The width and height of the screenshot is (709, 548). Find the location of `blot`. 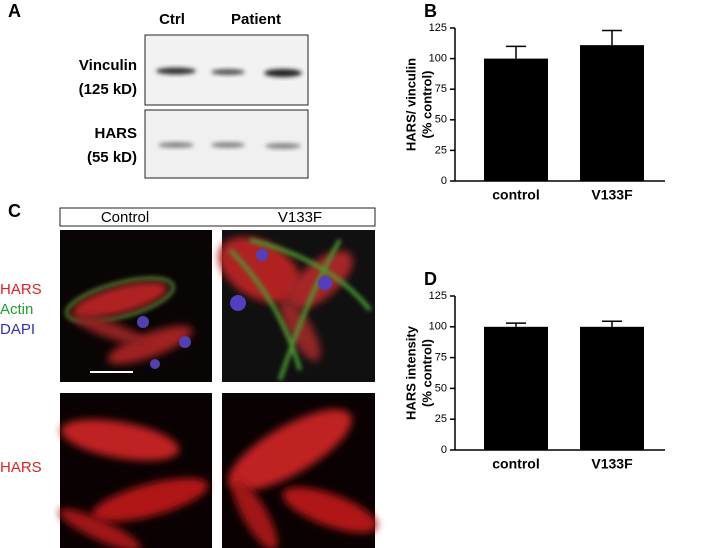

blot is located at coordinates (226, 106).